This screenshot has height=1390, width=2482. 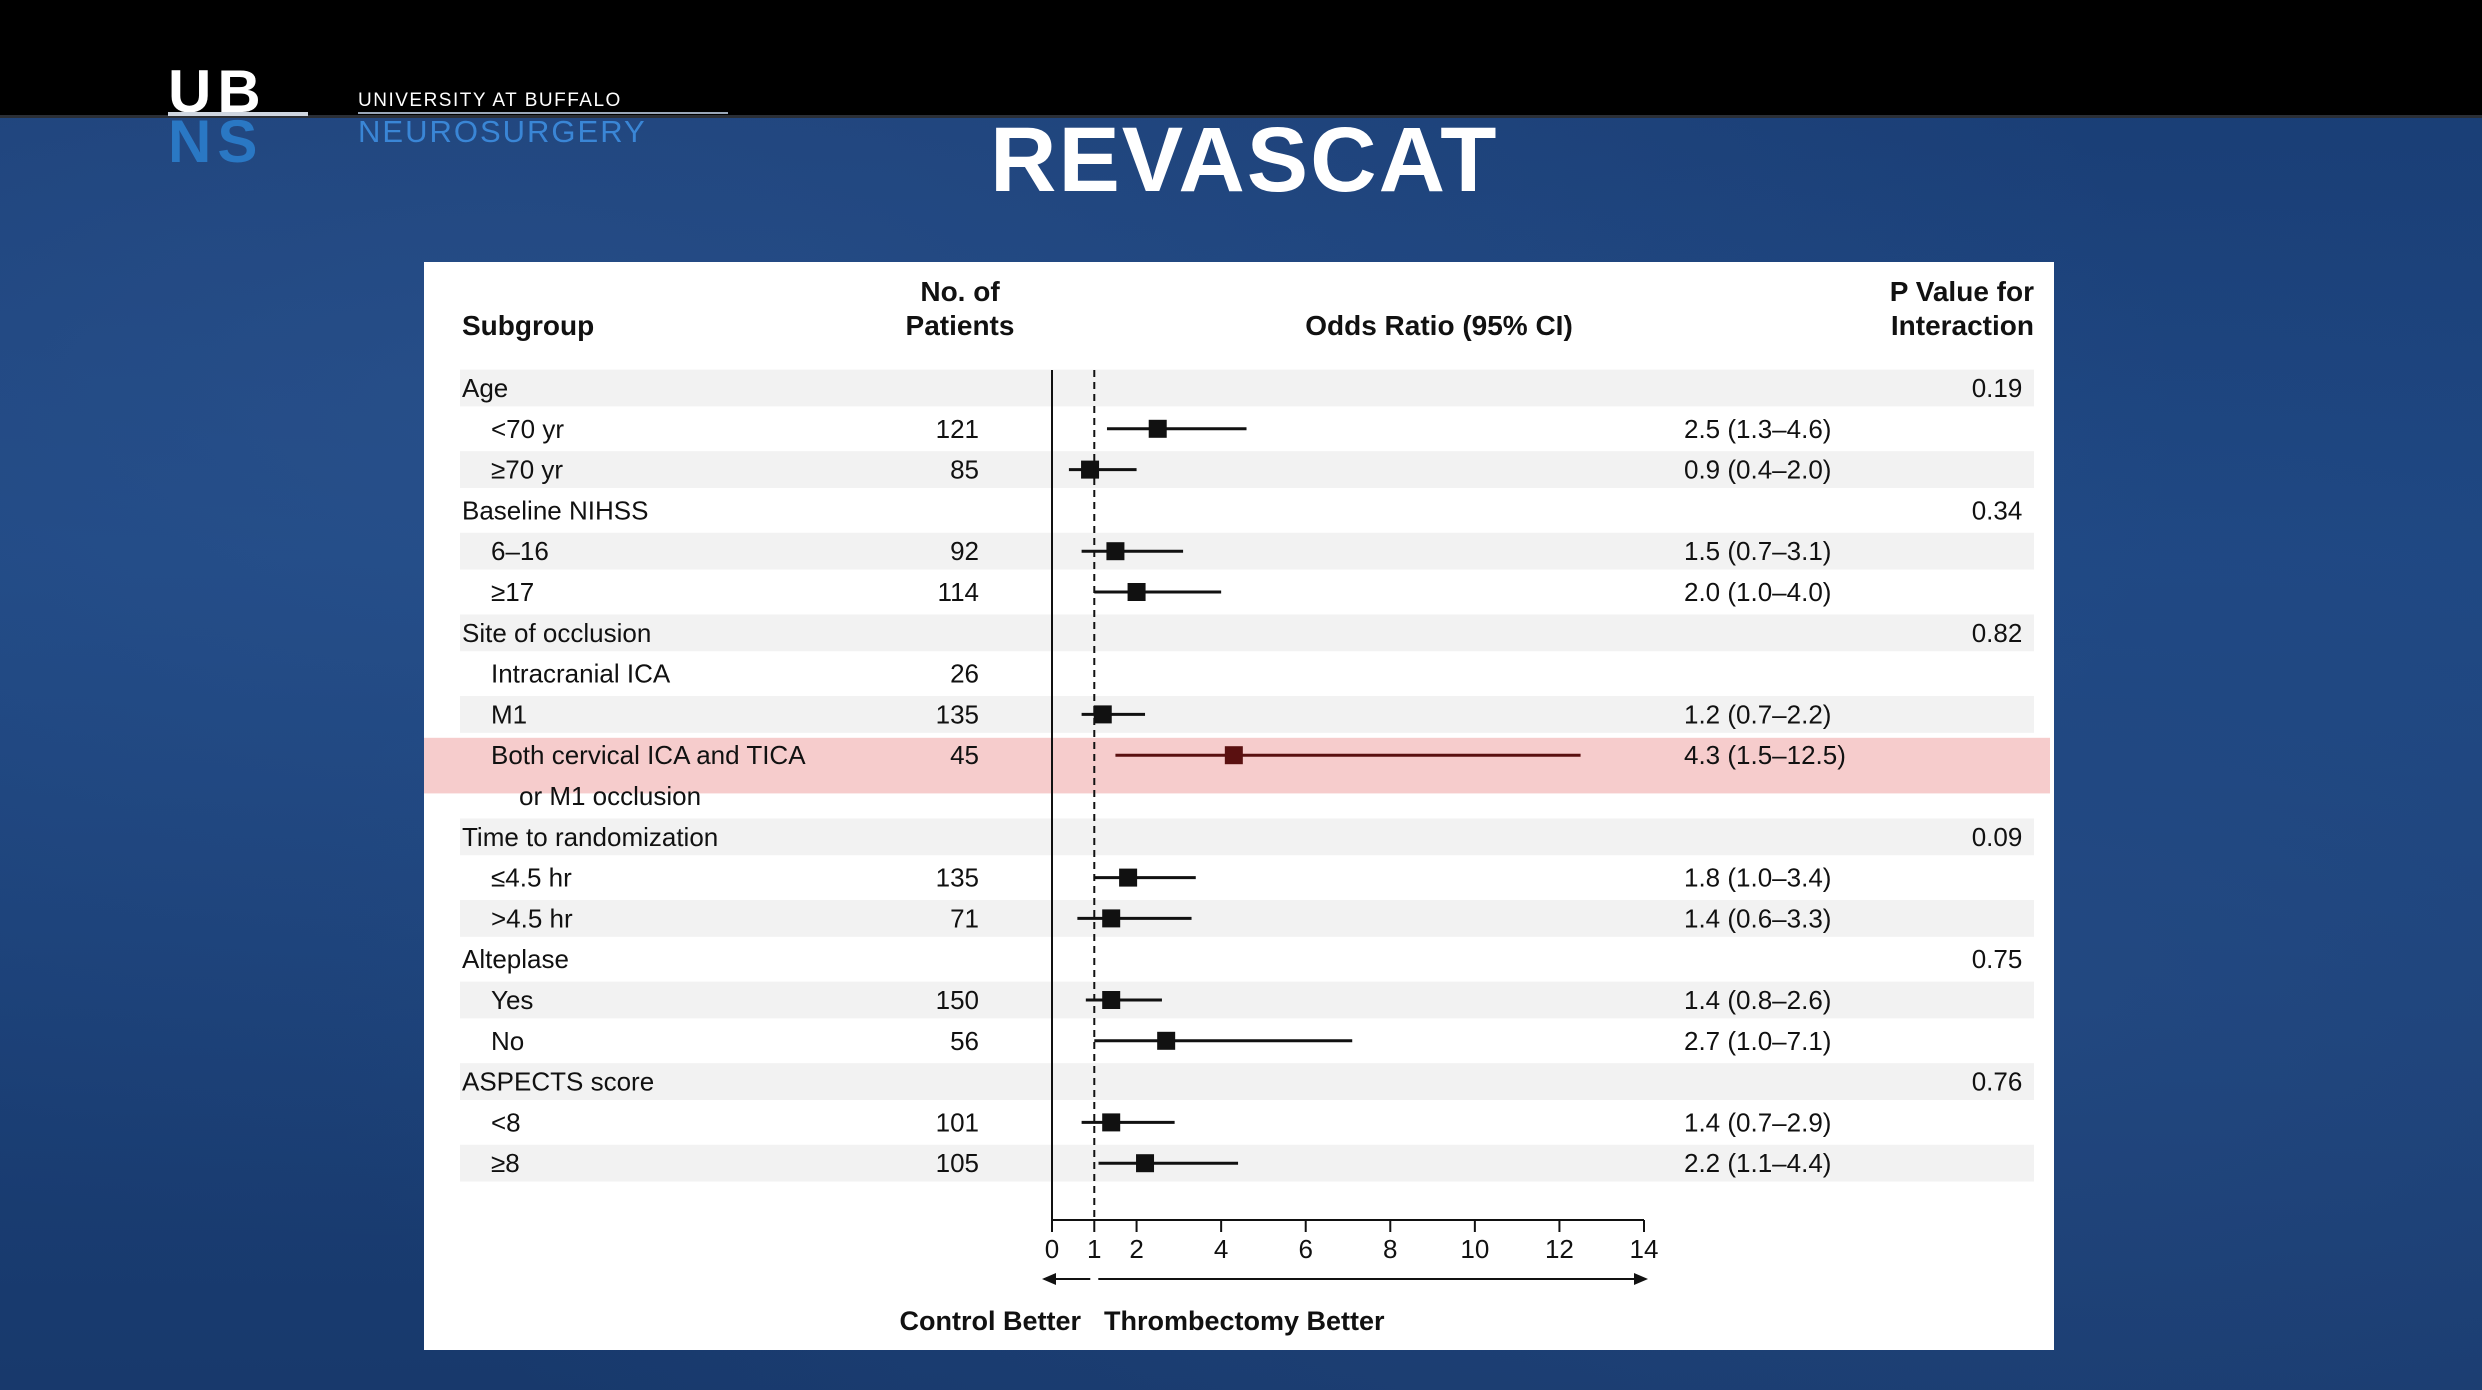 What do you see at coordinates (1757, 592) in the screenshot?
I see `odds-ratio-text: 2.0 (1.0–4.0)` at bounding box center [1757, 592].